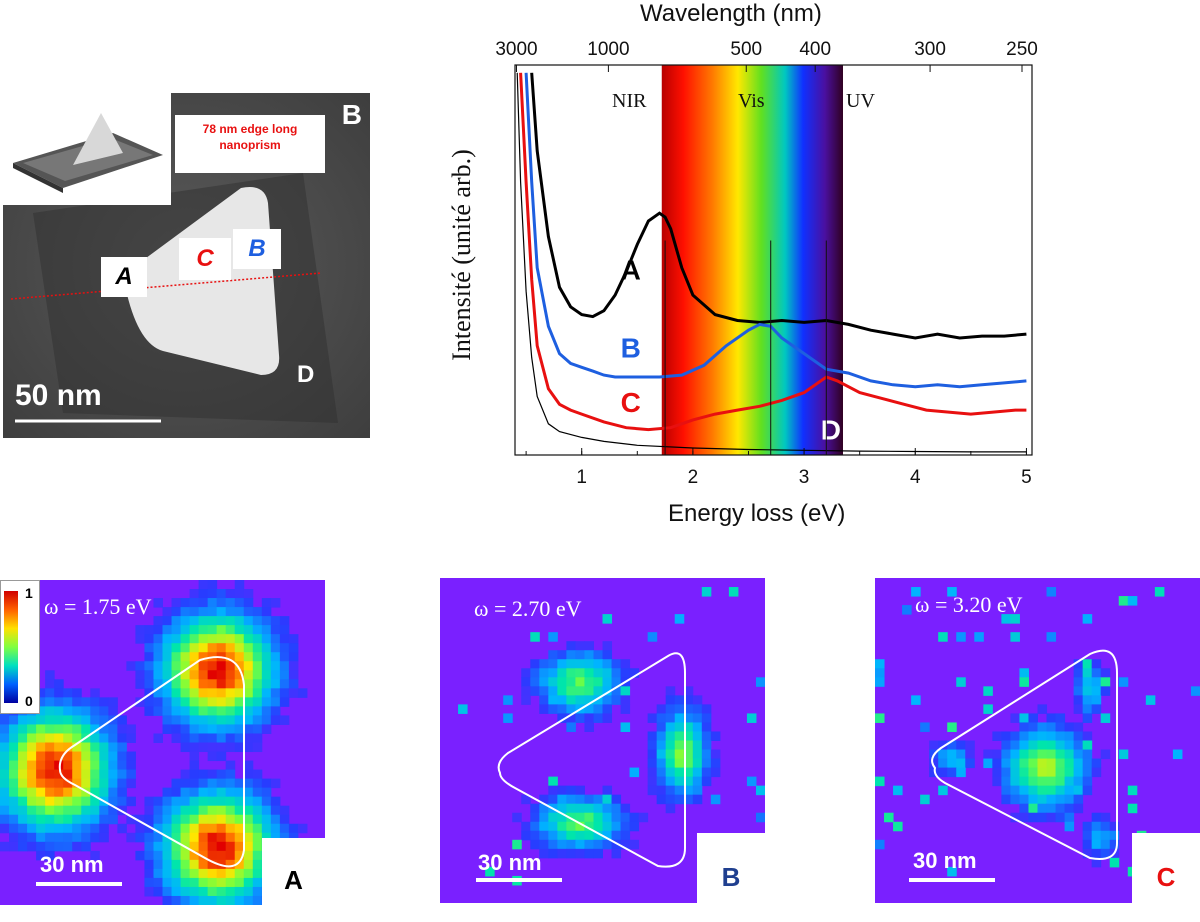  What do you see at coordinates (1166, 868) in the screenshot?
I see `map-letter-c: C` at bounding box center [1166, 868].